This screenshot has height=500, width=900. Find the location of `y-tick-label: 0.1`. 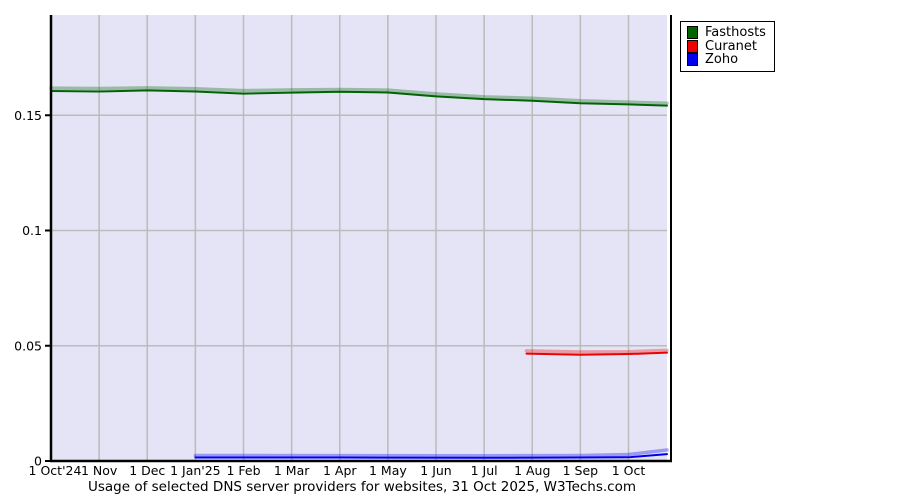

y-tick-label: 0.1 is located at coordinates (32, 230).